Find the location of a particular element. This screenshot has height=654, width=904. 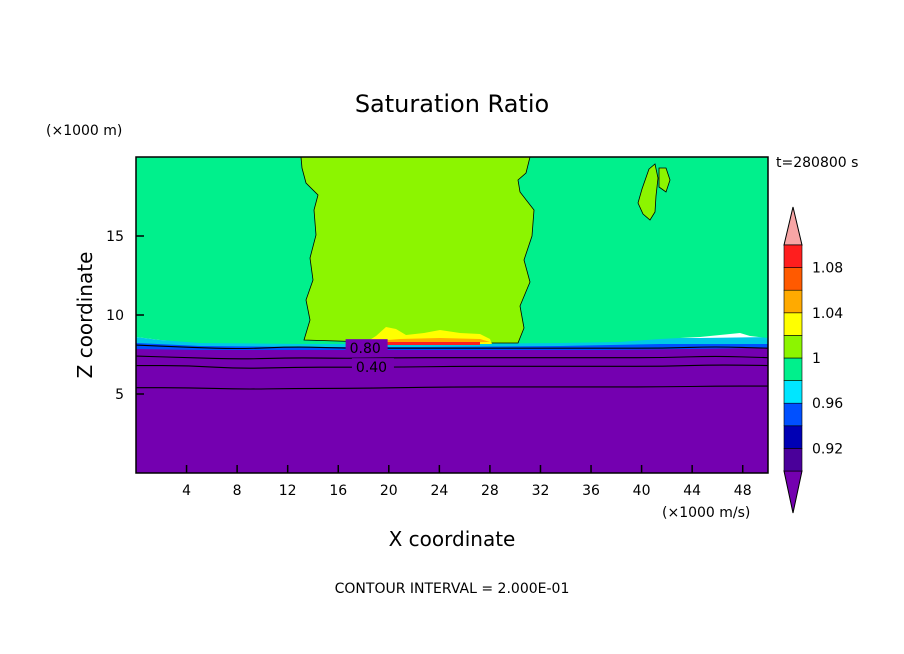

supersaturated-column is located at coordinates (417, 250).